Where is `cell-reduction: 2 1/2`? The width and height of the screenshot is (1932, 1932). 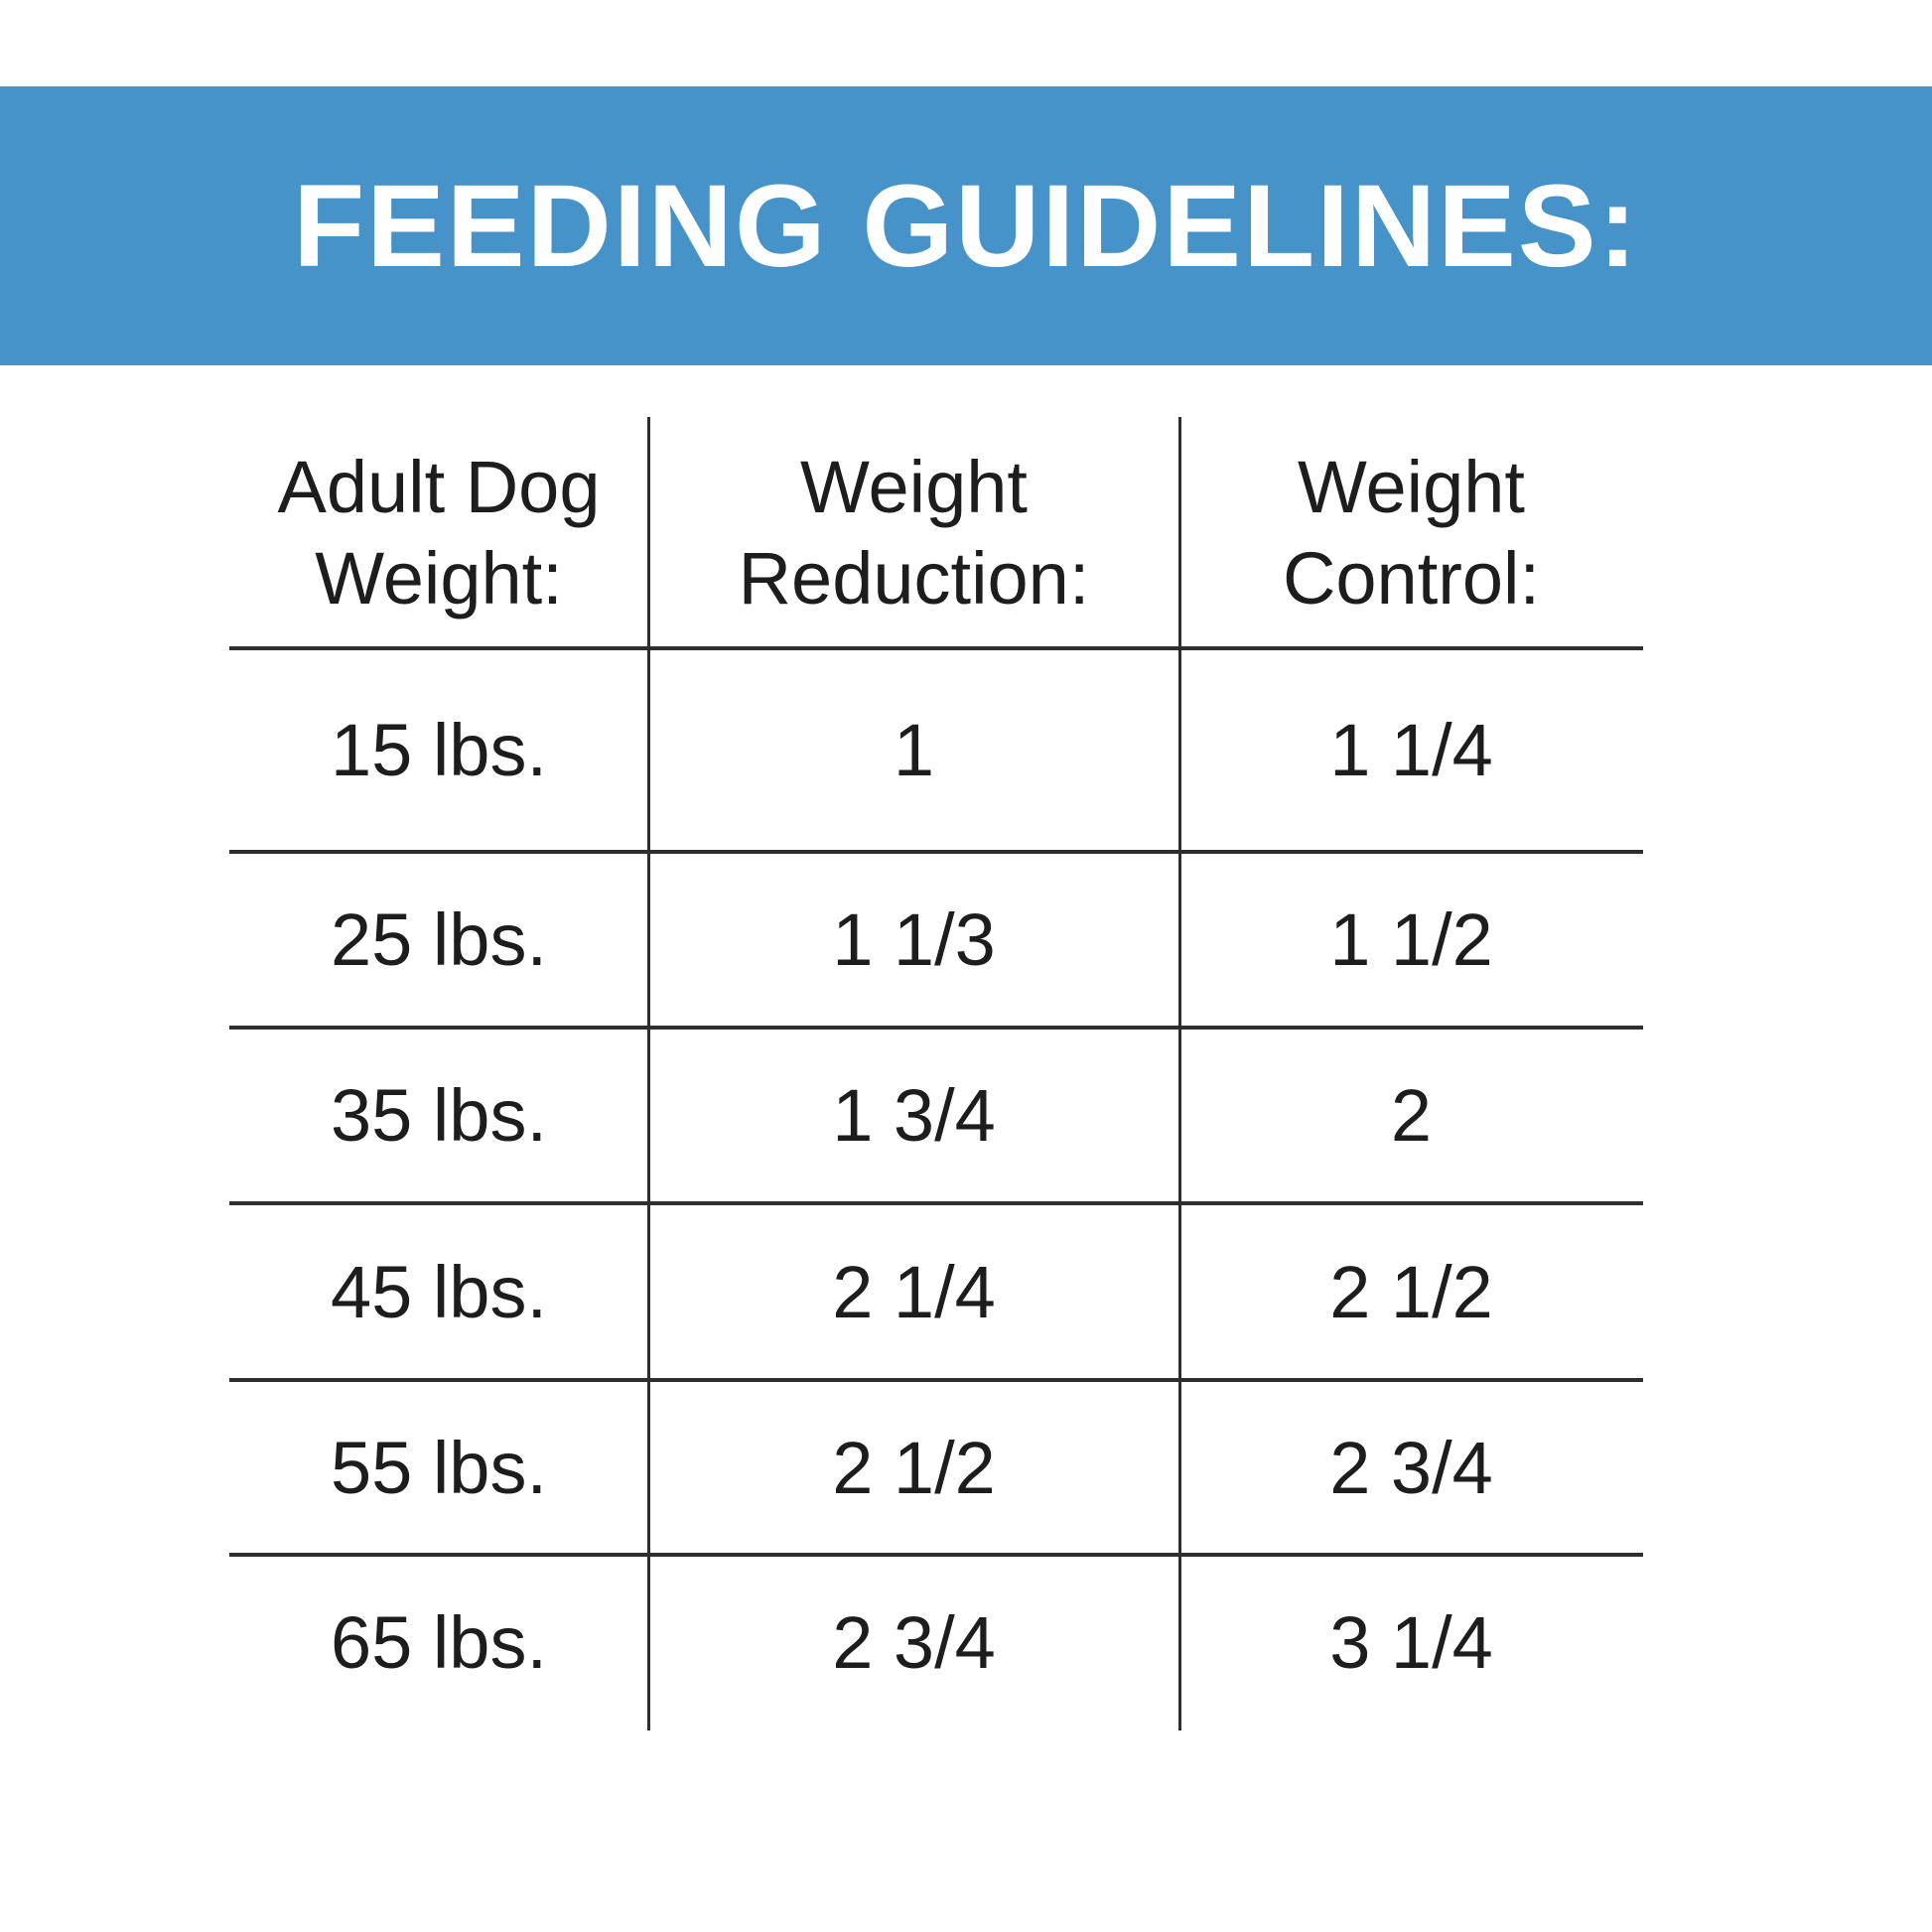 cell-reduction: 2 1/2 is located at coordinates (914, 1467).